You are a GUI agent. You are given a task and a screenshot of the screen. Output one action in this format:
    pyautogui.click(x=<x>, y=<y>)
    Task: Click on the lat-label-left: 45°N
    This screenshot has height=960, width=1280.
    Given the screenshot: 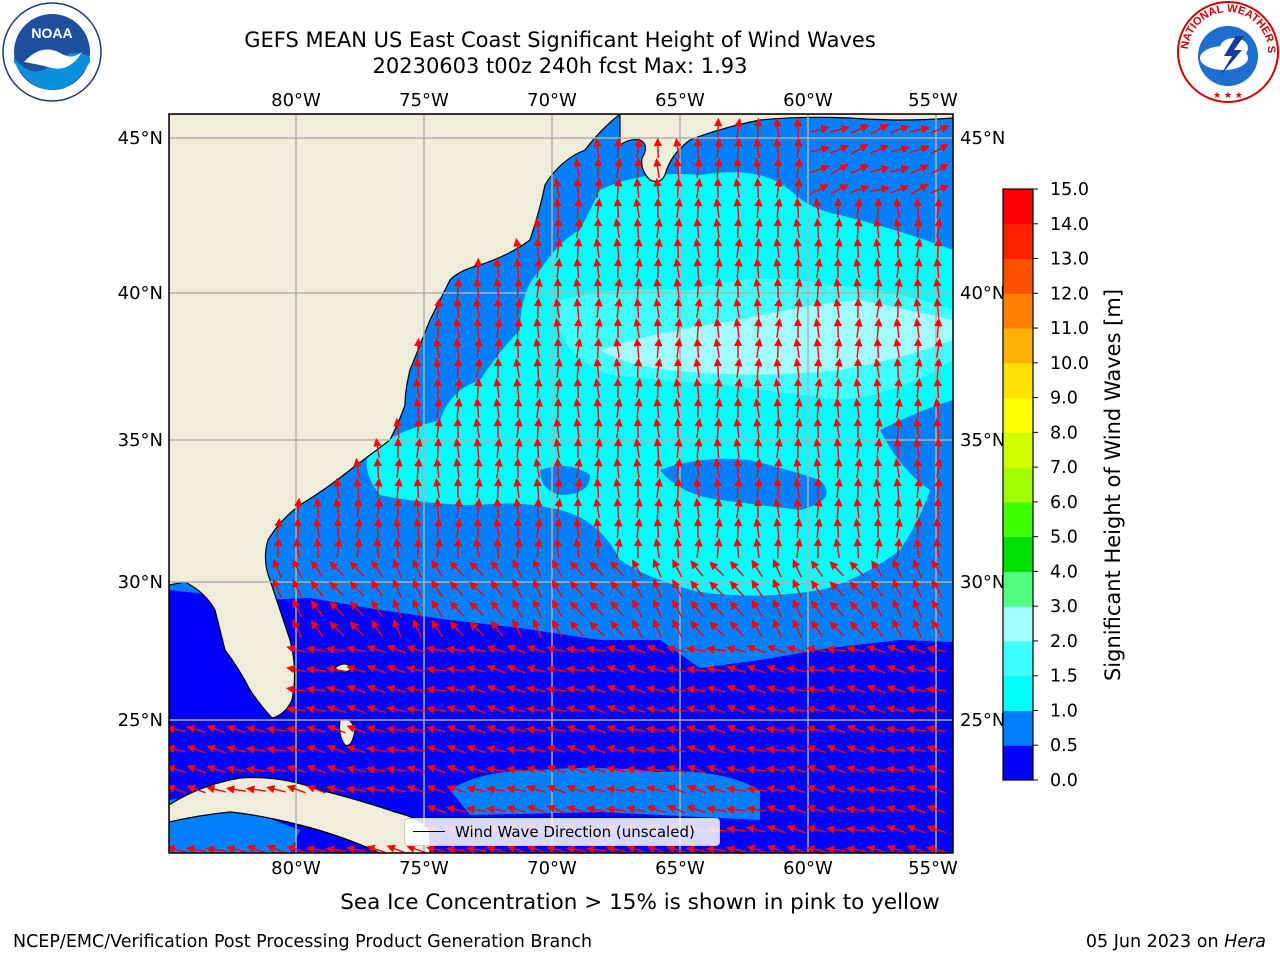 What is the action you would take?
    pyautogui.click(x=140, y=138)
    